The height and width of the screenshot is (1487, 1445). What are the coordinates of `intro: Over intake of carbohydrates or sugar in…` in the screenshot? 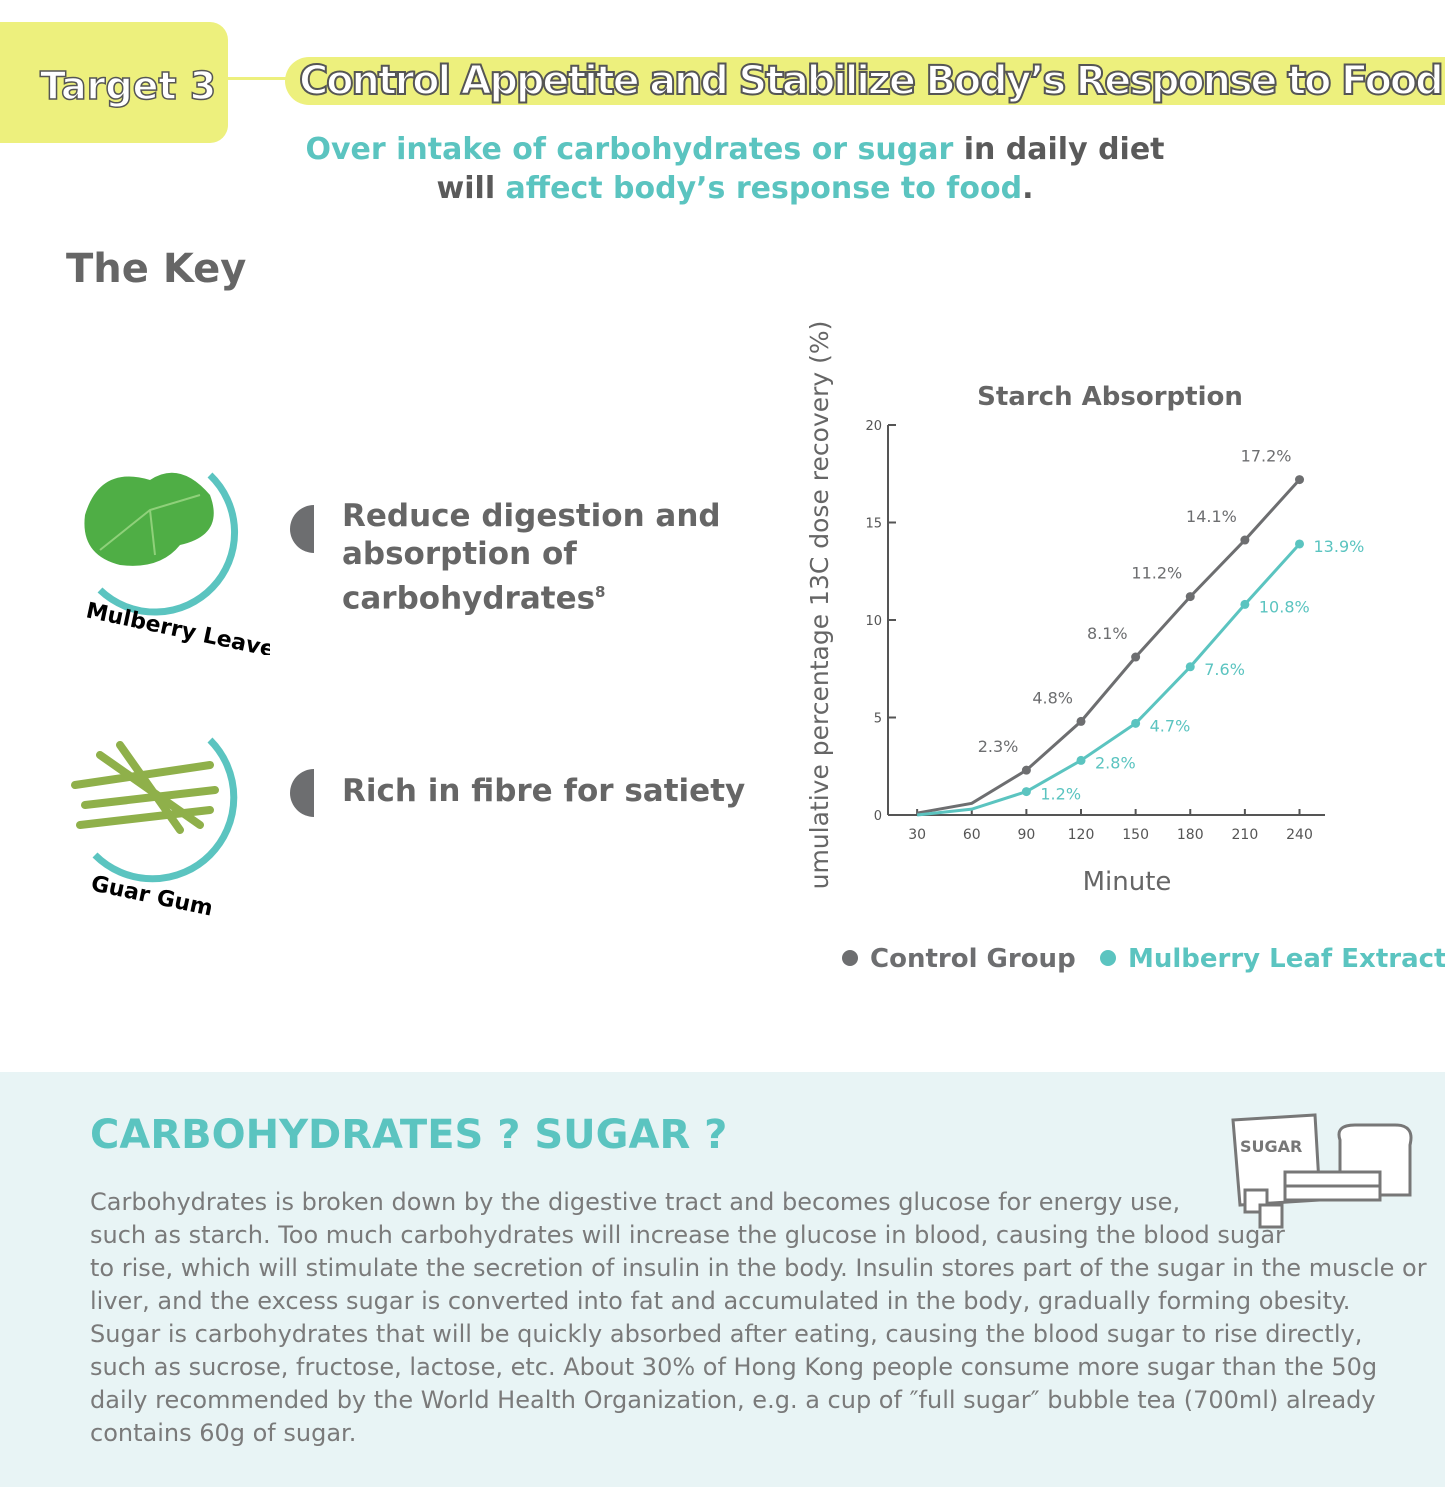 It's located at (722, 169).